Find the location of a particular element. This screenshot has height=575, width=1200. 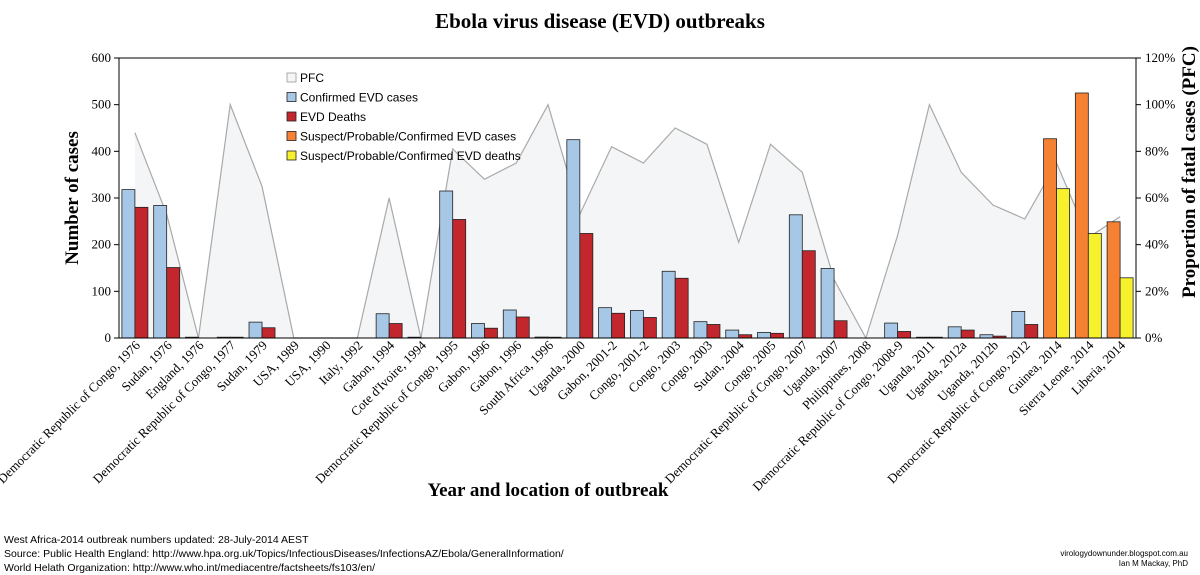

y2-tick-label: 80% is located at coordinates (1157, 150).